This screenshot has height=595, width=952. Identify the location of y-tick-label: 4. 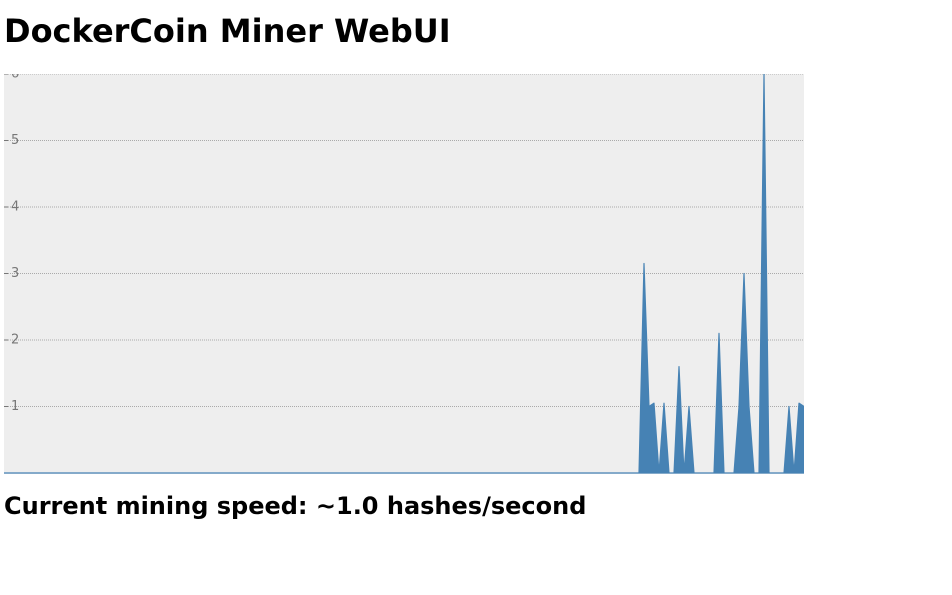
(15, 207).